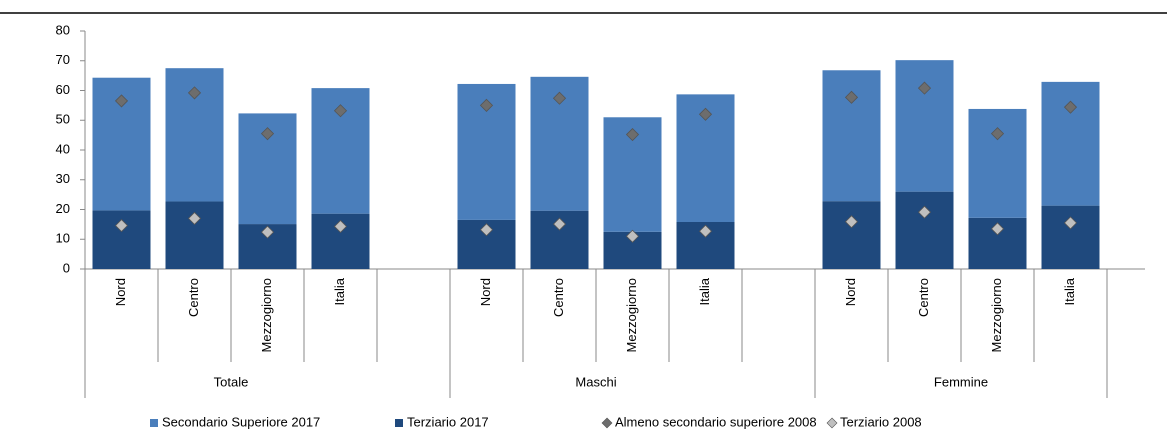  What do you see at coordinates (961, 381) in the screenshot?
I see `group-label: Femmine` at bounding box center [961, 381].